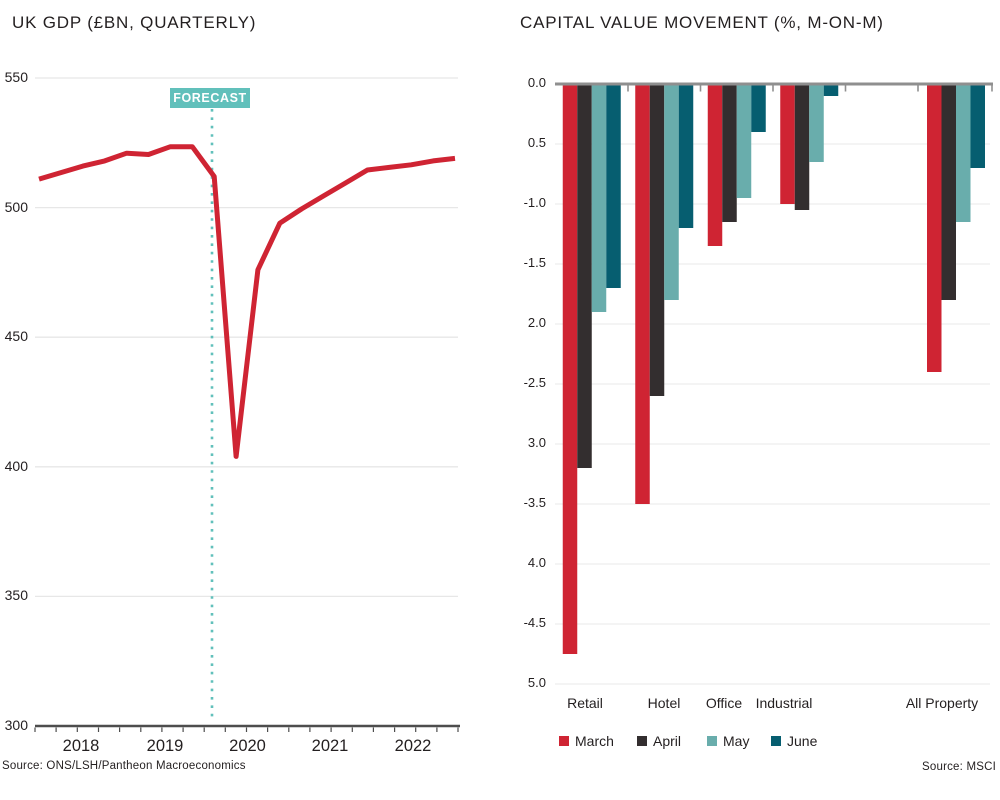 Image resolution: width=1000 pixels, height=800 pixels. I want to click on right-y-tick-label-4.5: -4.5, so click(534, 622).